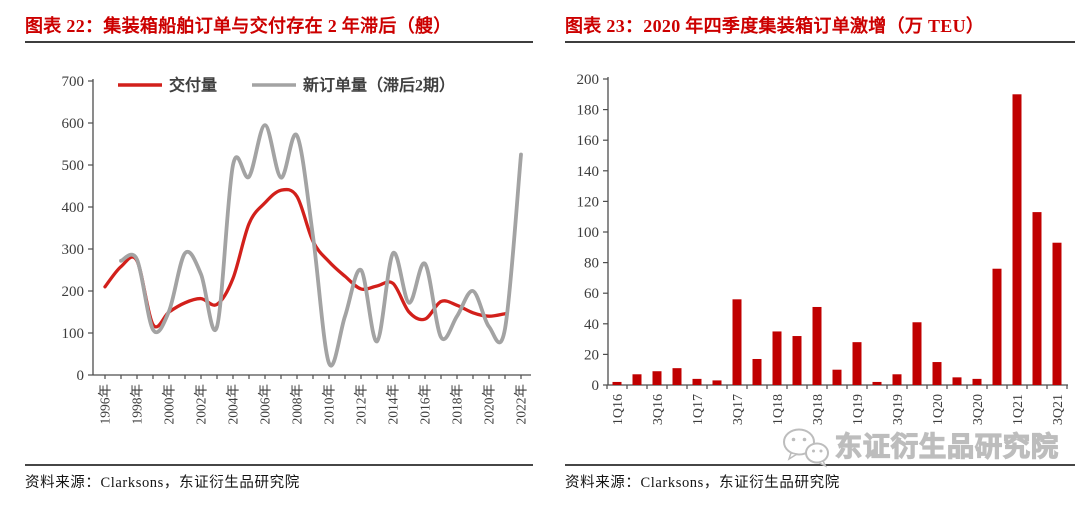 This screenshot has height=505, width=1080. I want to click on x-tick-label: 1Q20, so click(938, 409).